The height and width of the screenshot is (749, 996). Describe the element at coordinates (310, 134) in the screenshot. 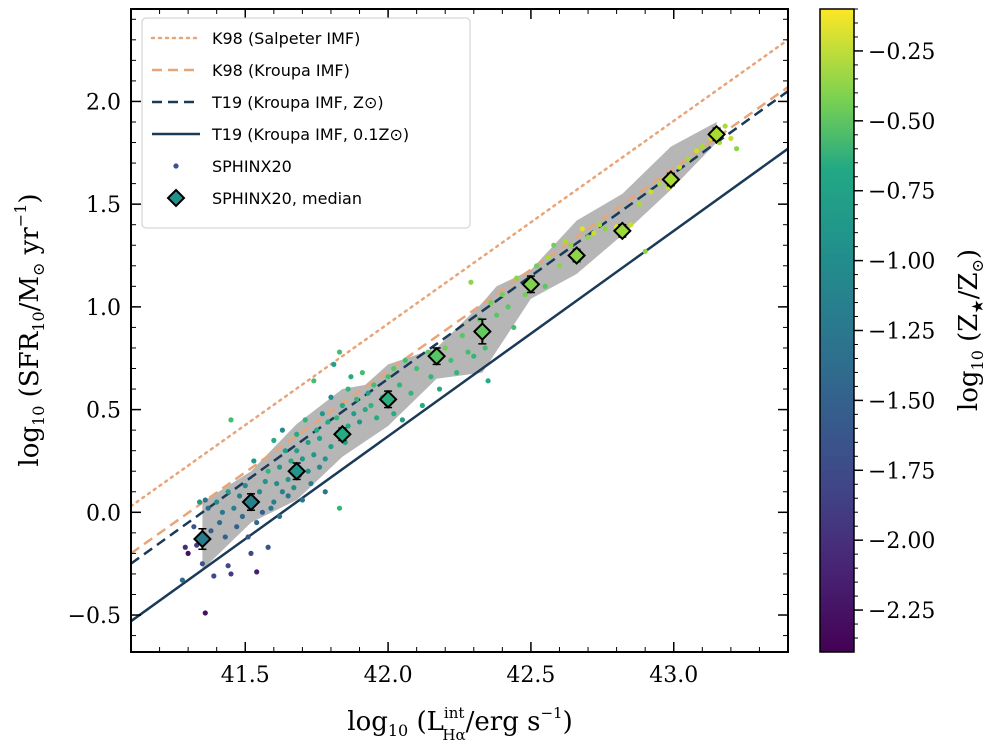

I see `legend-label: T19 (Kroupa IMF, 0.1Z⊙)` at that location.